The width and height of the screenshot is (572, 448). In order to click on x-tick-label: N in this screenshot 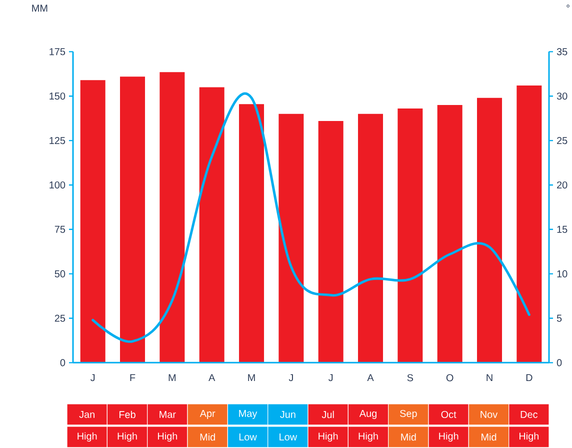, I will do `click(489, 378)`.